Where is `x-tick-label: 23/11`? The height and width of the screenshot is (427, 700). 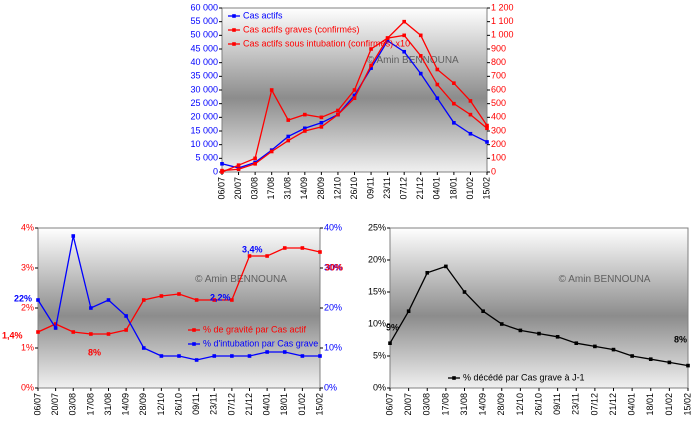
x-tick-label: 23/11 is located at coordinates (214, 404).